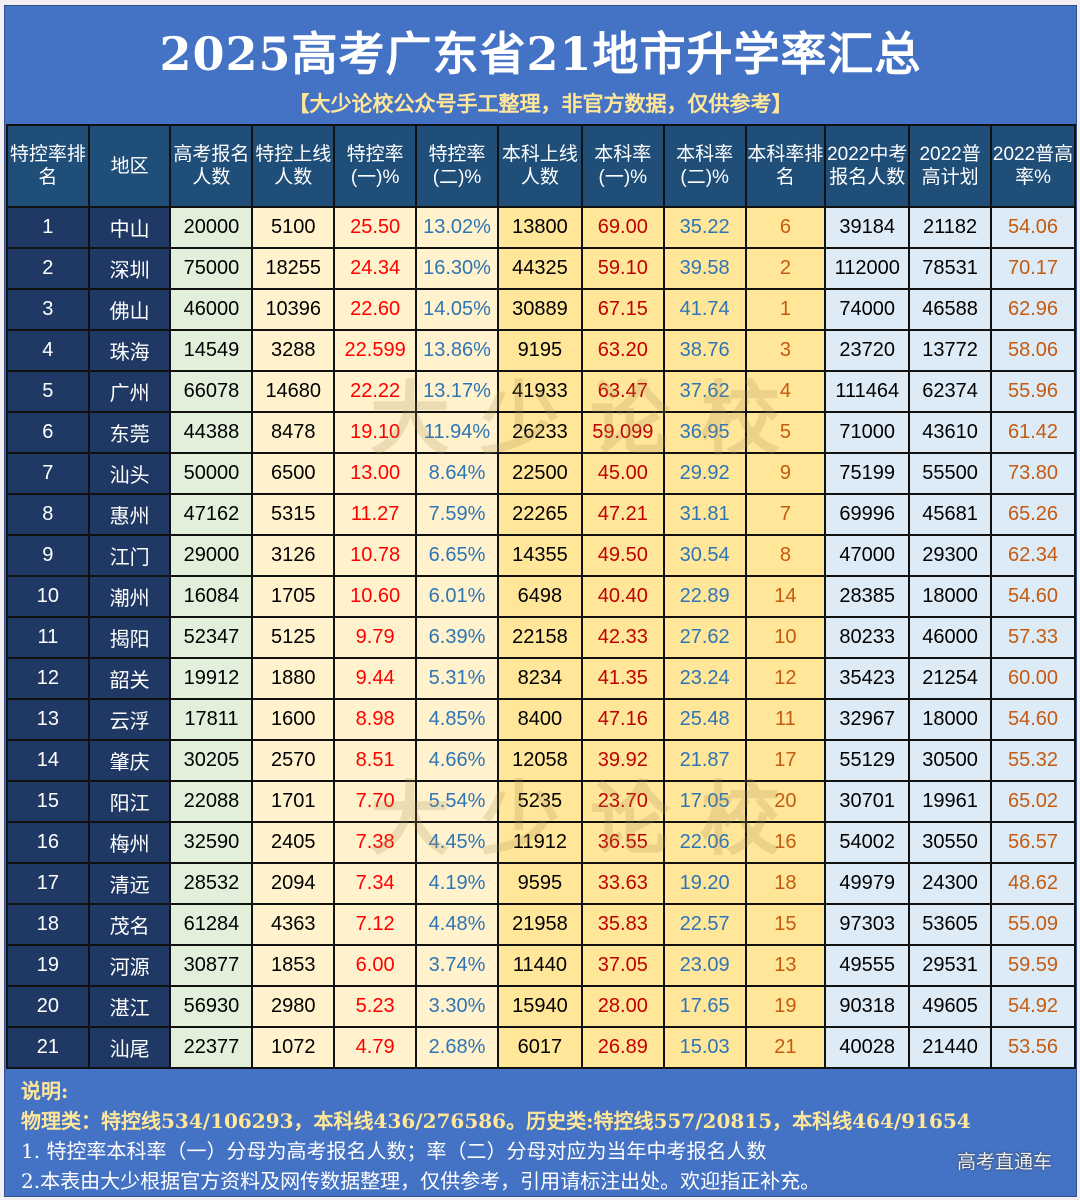 Image resolution: width=1080 pixels, height=1200 pixels. What do you see at coordinates (48, 965) in the screenshot?
I see `table-cell: 19` at bounding box center [48, 965].